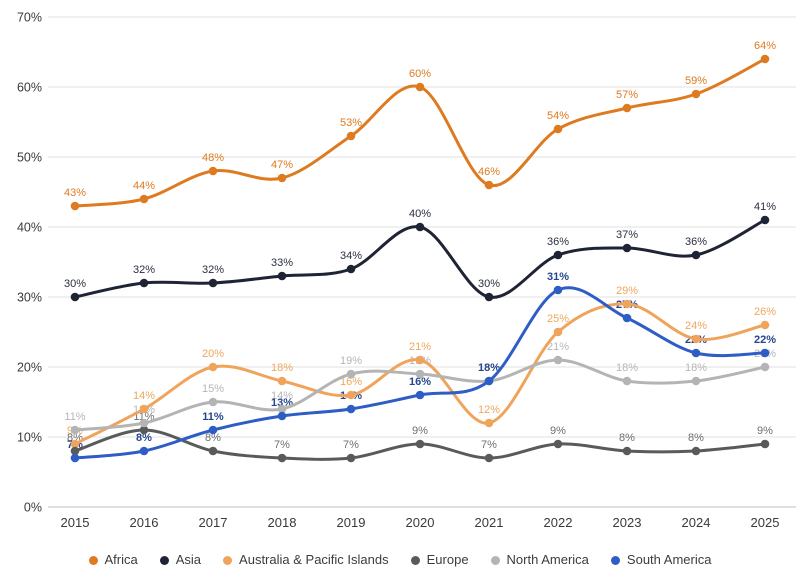  Describe the element at coordinates (29, 438) in the screenshot. I see `y-axis-tick-label: 10%` at that location.